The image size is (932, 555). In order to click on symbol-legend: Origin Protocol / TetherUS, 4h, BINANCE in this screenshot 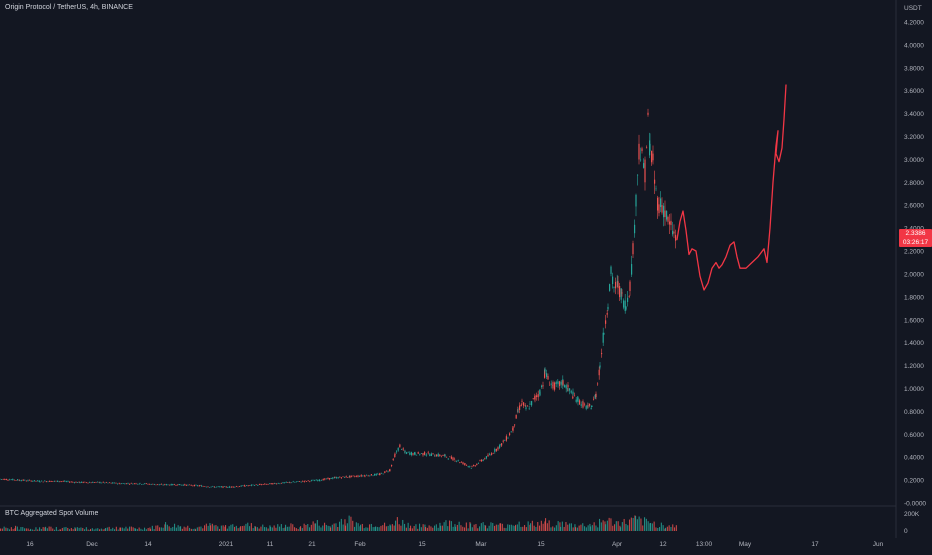, I will do `click(69, 7)`.